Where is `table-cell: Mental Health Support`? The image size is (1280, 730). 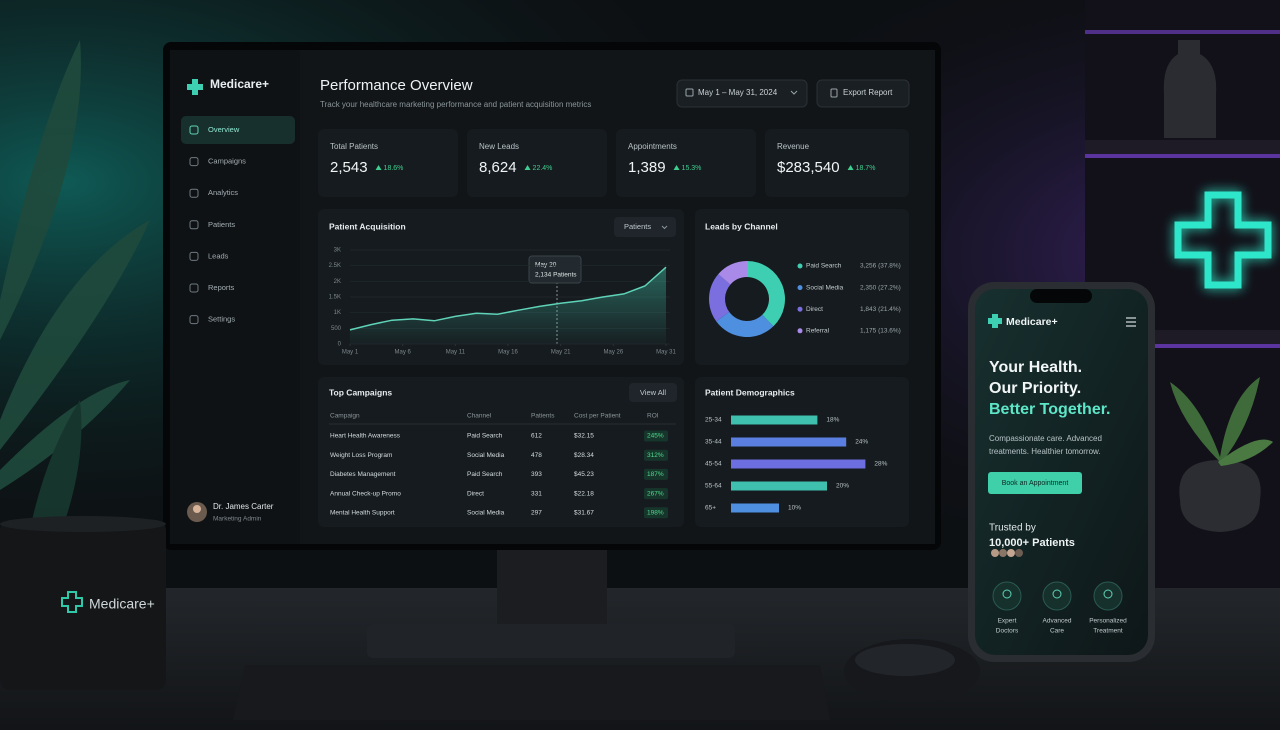 table-cell: Mental Health Support is located at coordinates (362, 513).